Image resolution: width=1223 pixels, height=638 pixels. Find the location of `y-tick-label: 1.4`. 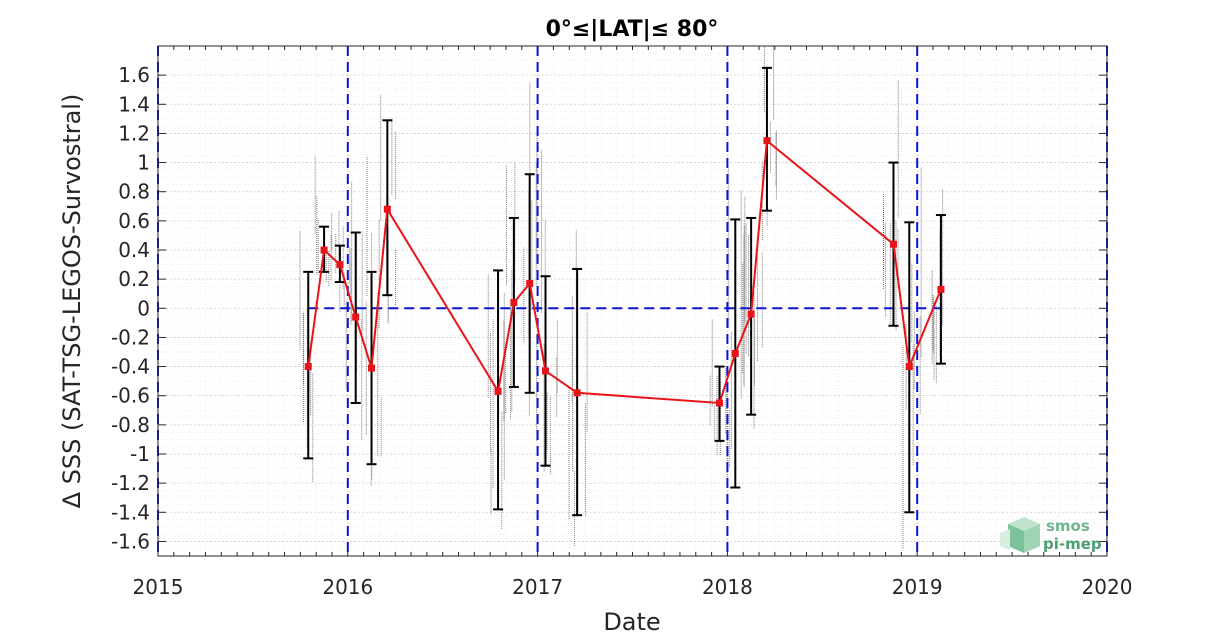

y-tick-label: 1.4 is located at coordinates (134, 104).